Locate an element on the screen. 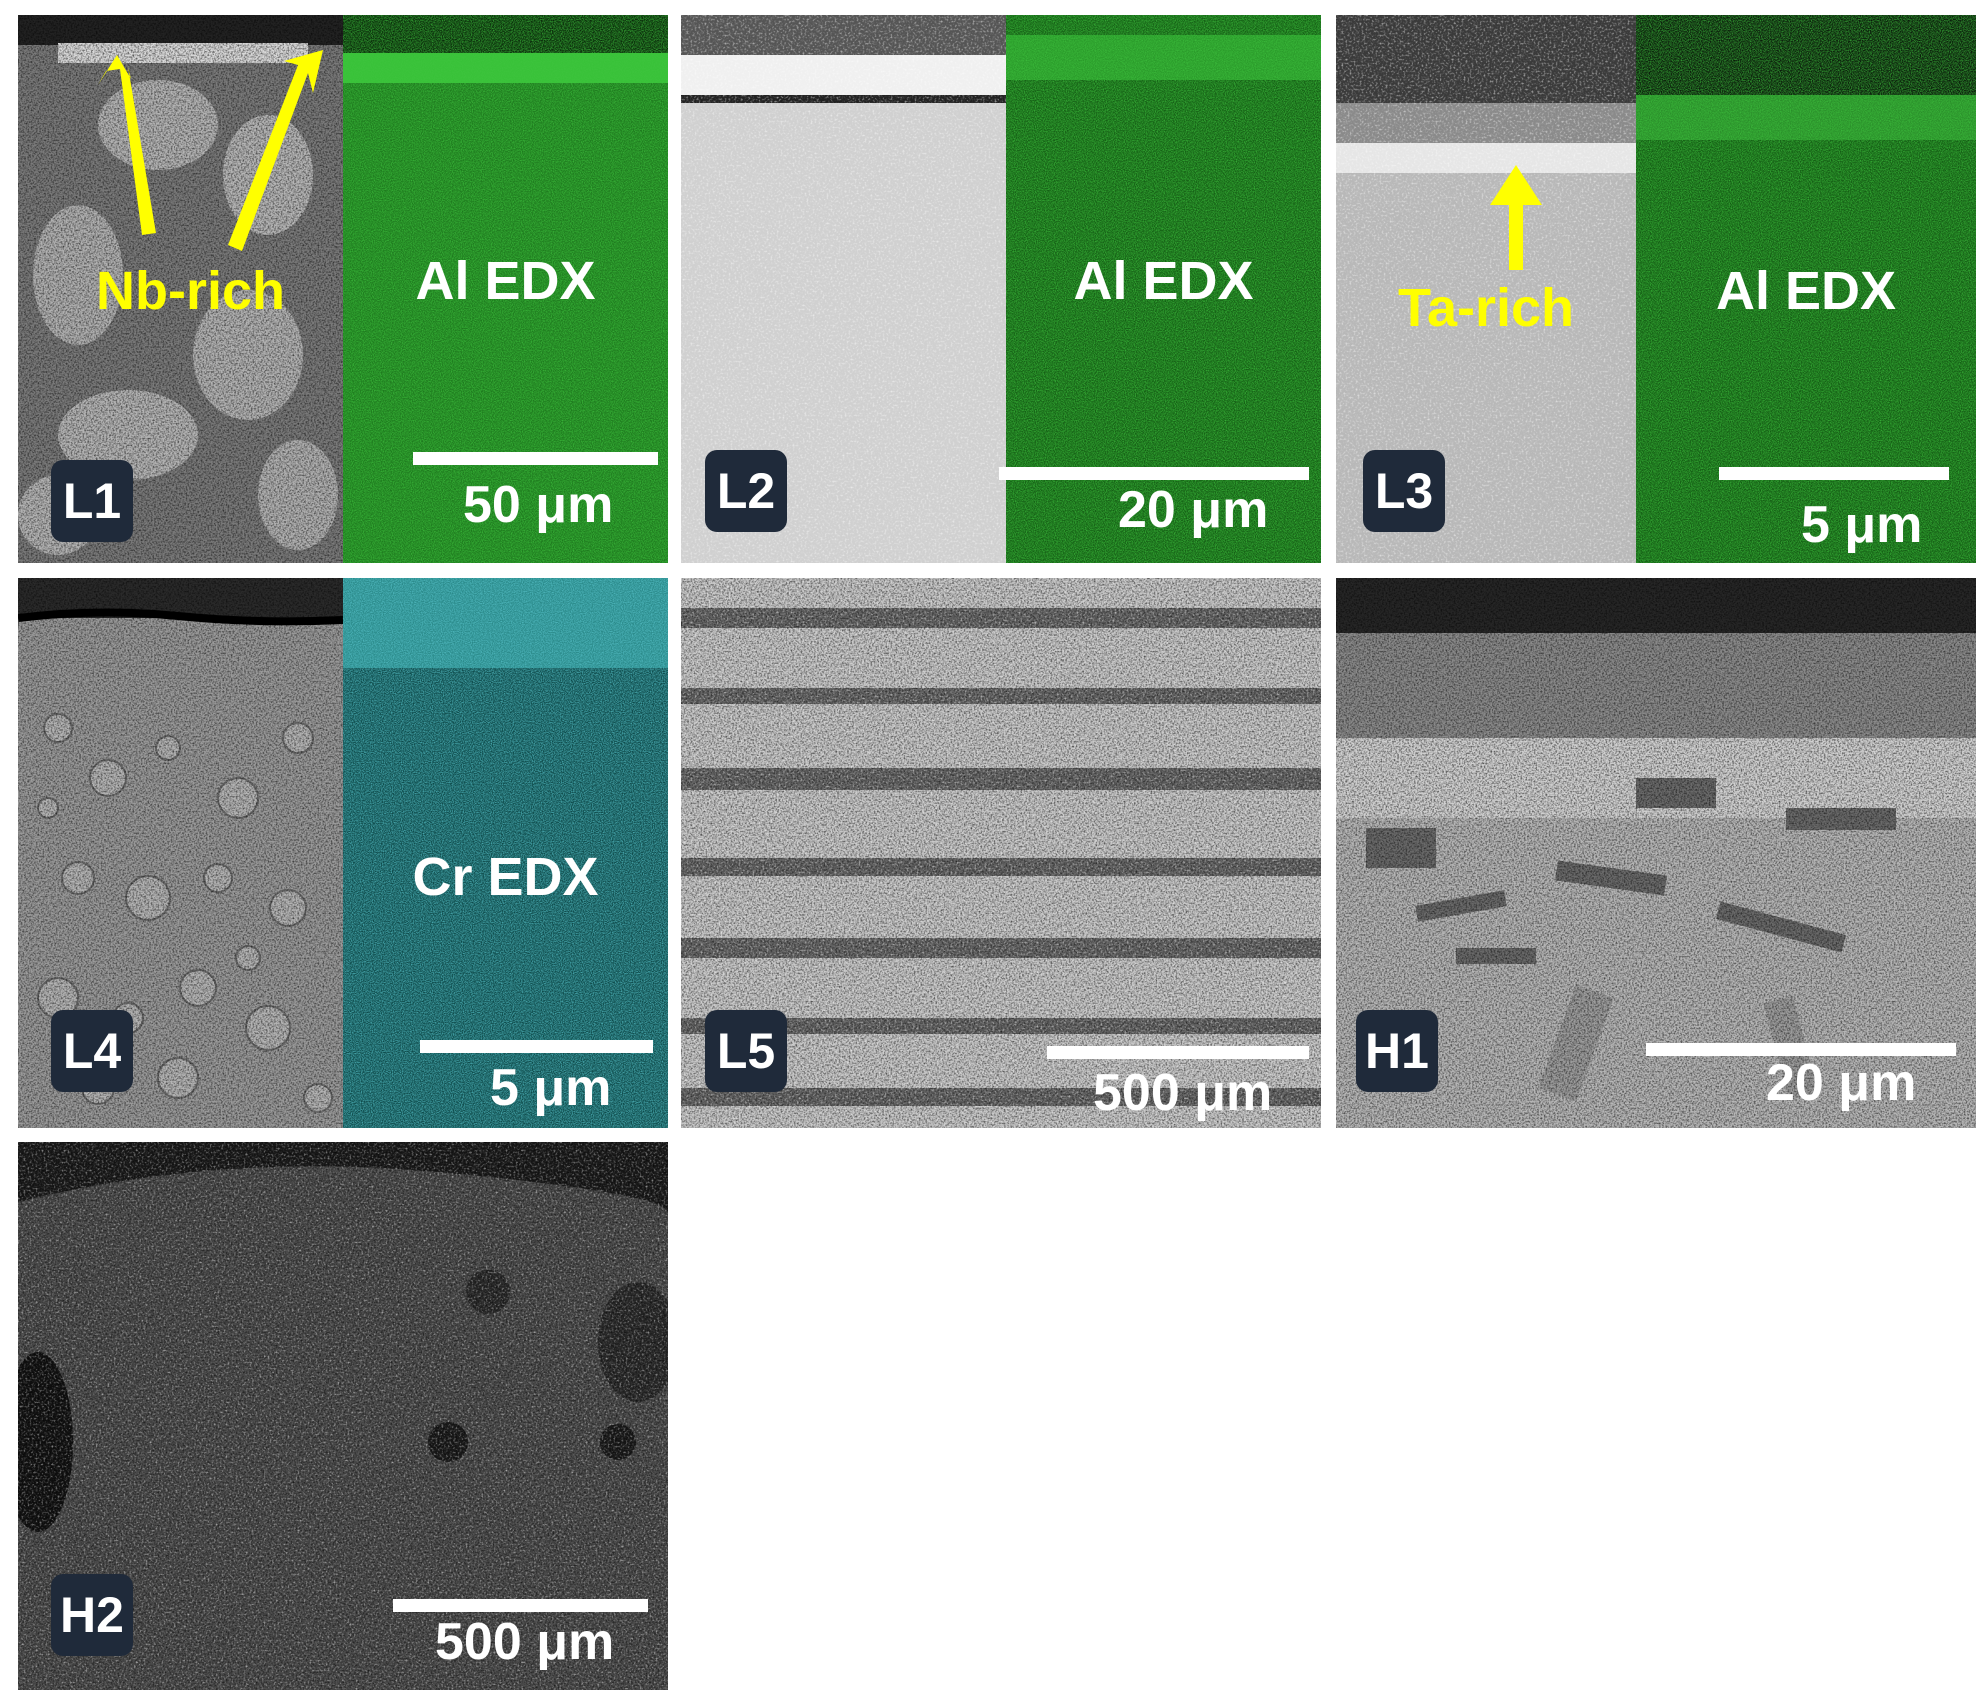 The image size is (1988, 1707). panel-label-l2: L2 is located at coordinates (746, 491).